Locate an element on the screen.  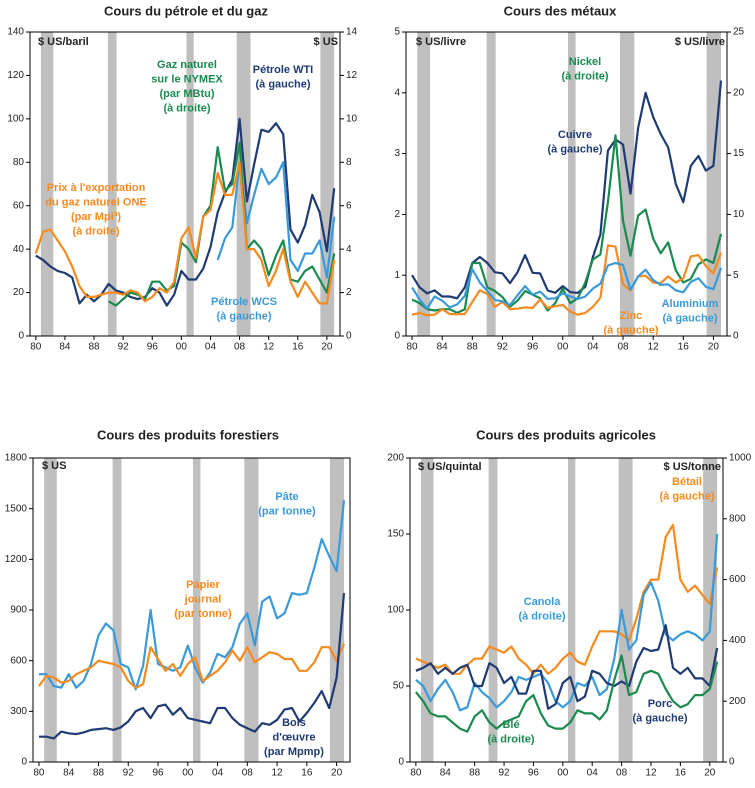
y-tick-label: 600 is located at coordinates (18, 660).